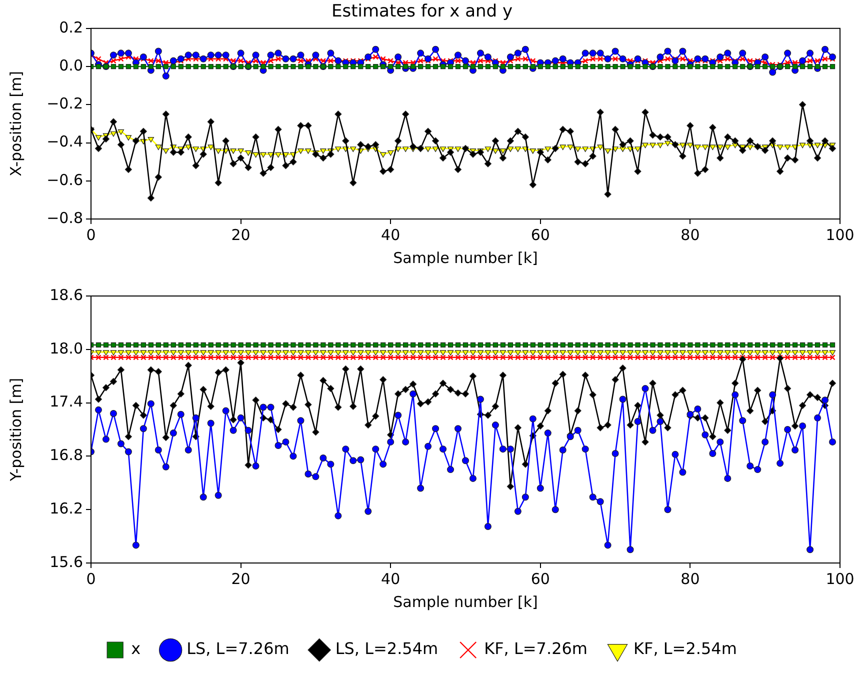  I want to click on y-axis-title: X-position [m], so click(15, 123).